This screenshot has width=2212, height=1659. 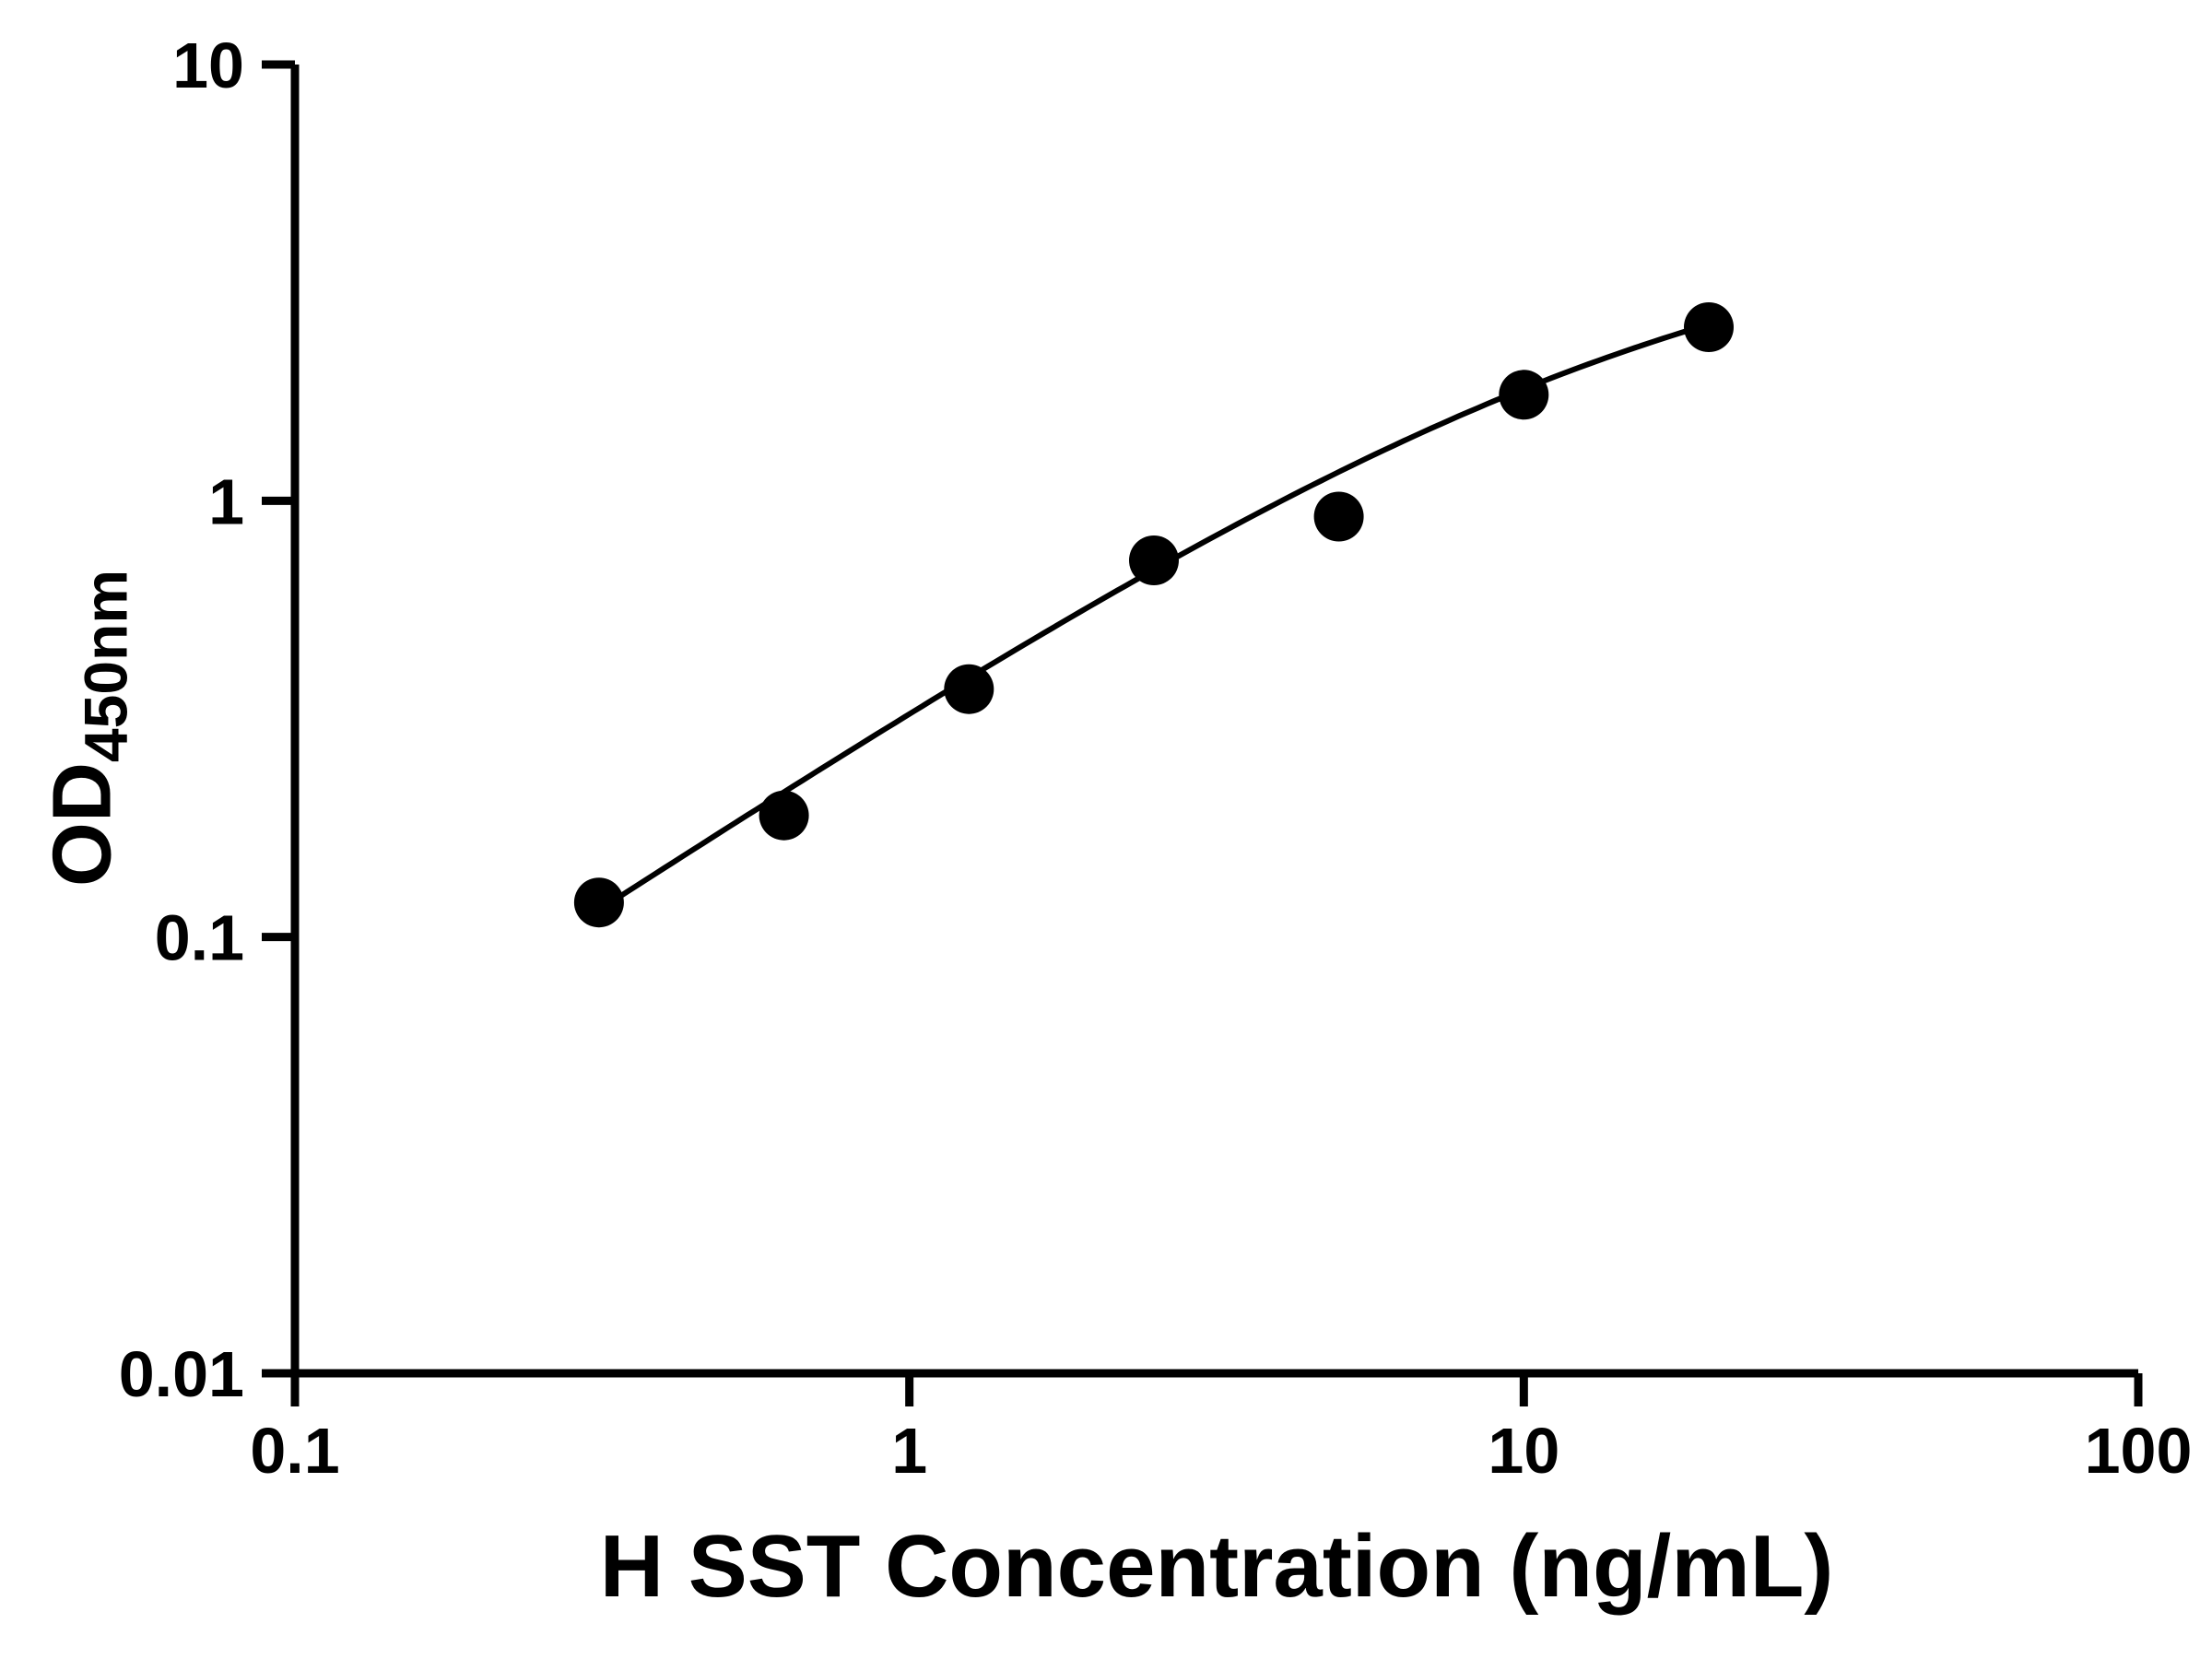 I want to click on y-tick-label: 0.1, so click(x=199, y=938).